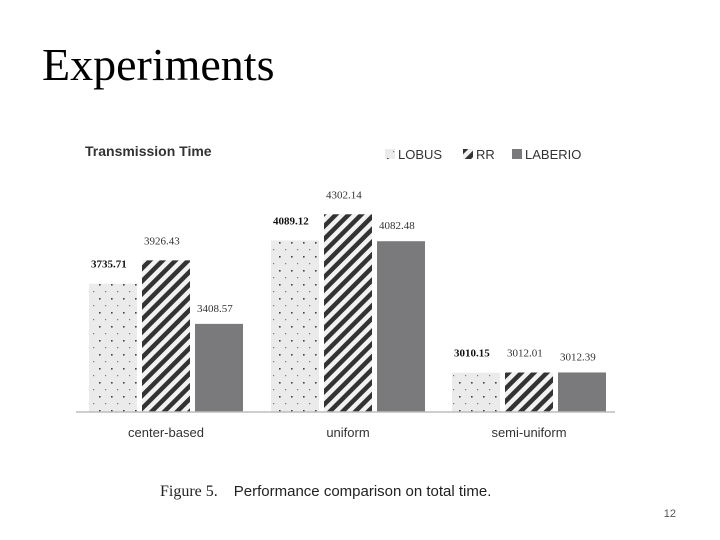  What do you see at coordinates (295, 326) in the screenshot?
I see `bar-lobus-uniform` at bounding box center [295, 326].